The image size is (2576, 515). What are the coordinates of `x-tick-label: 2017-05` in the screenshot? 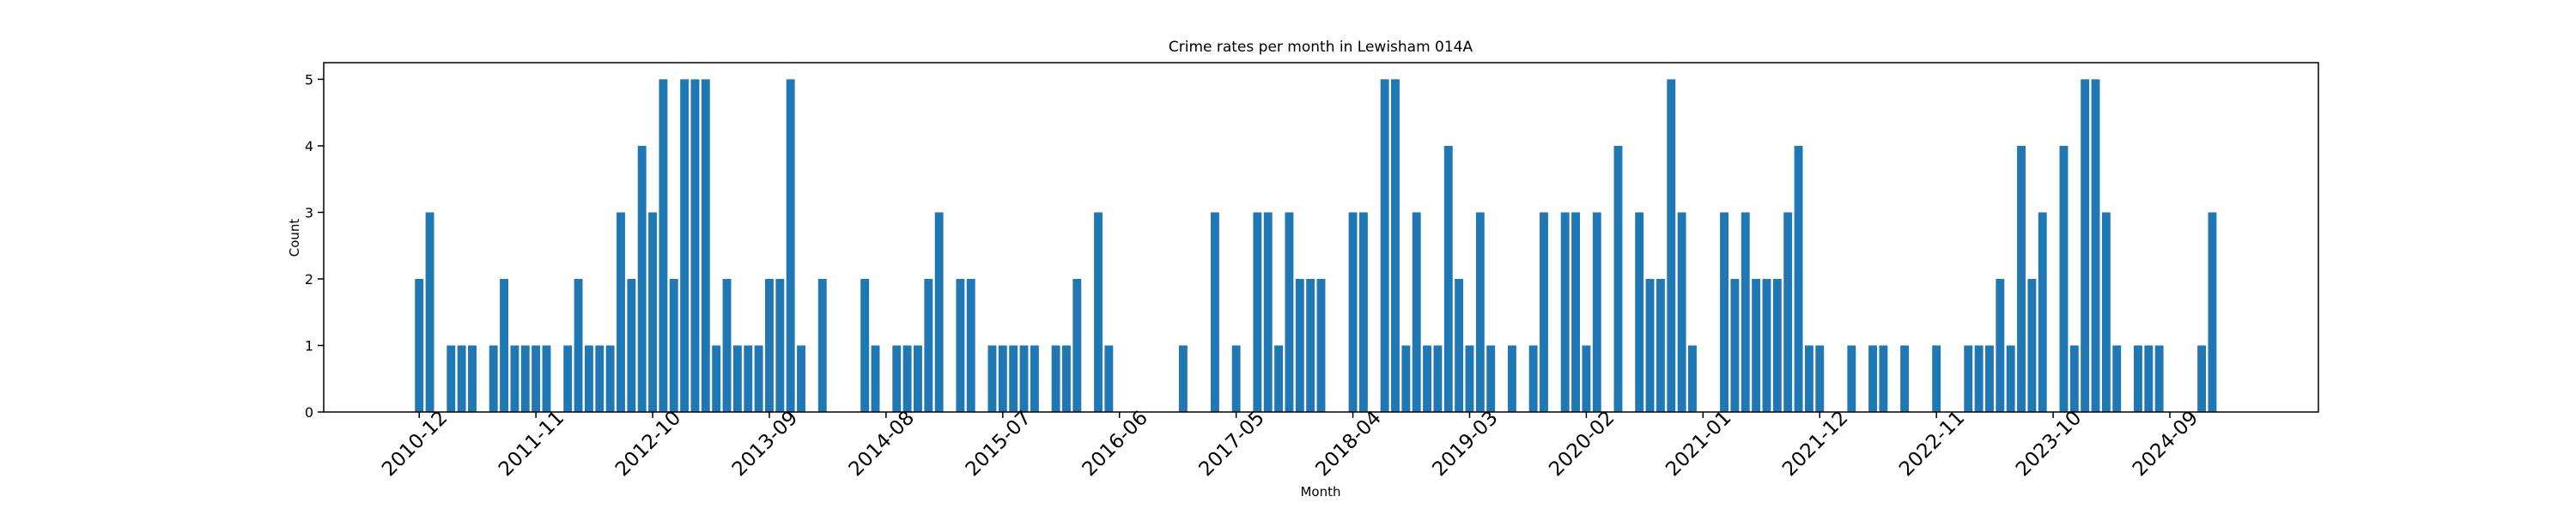 It's located at (1232, 444).